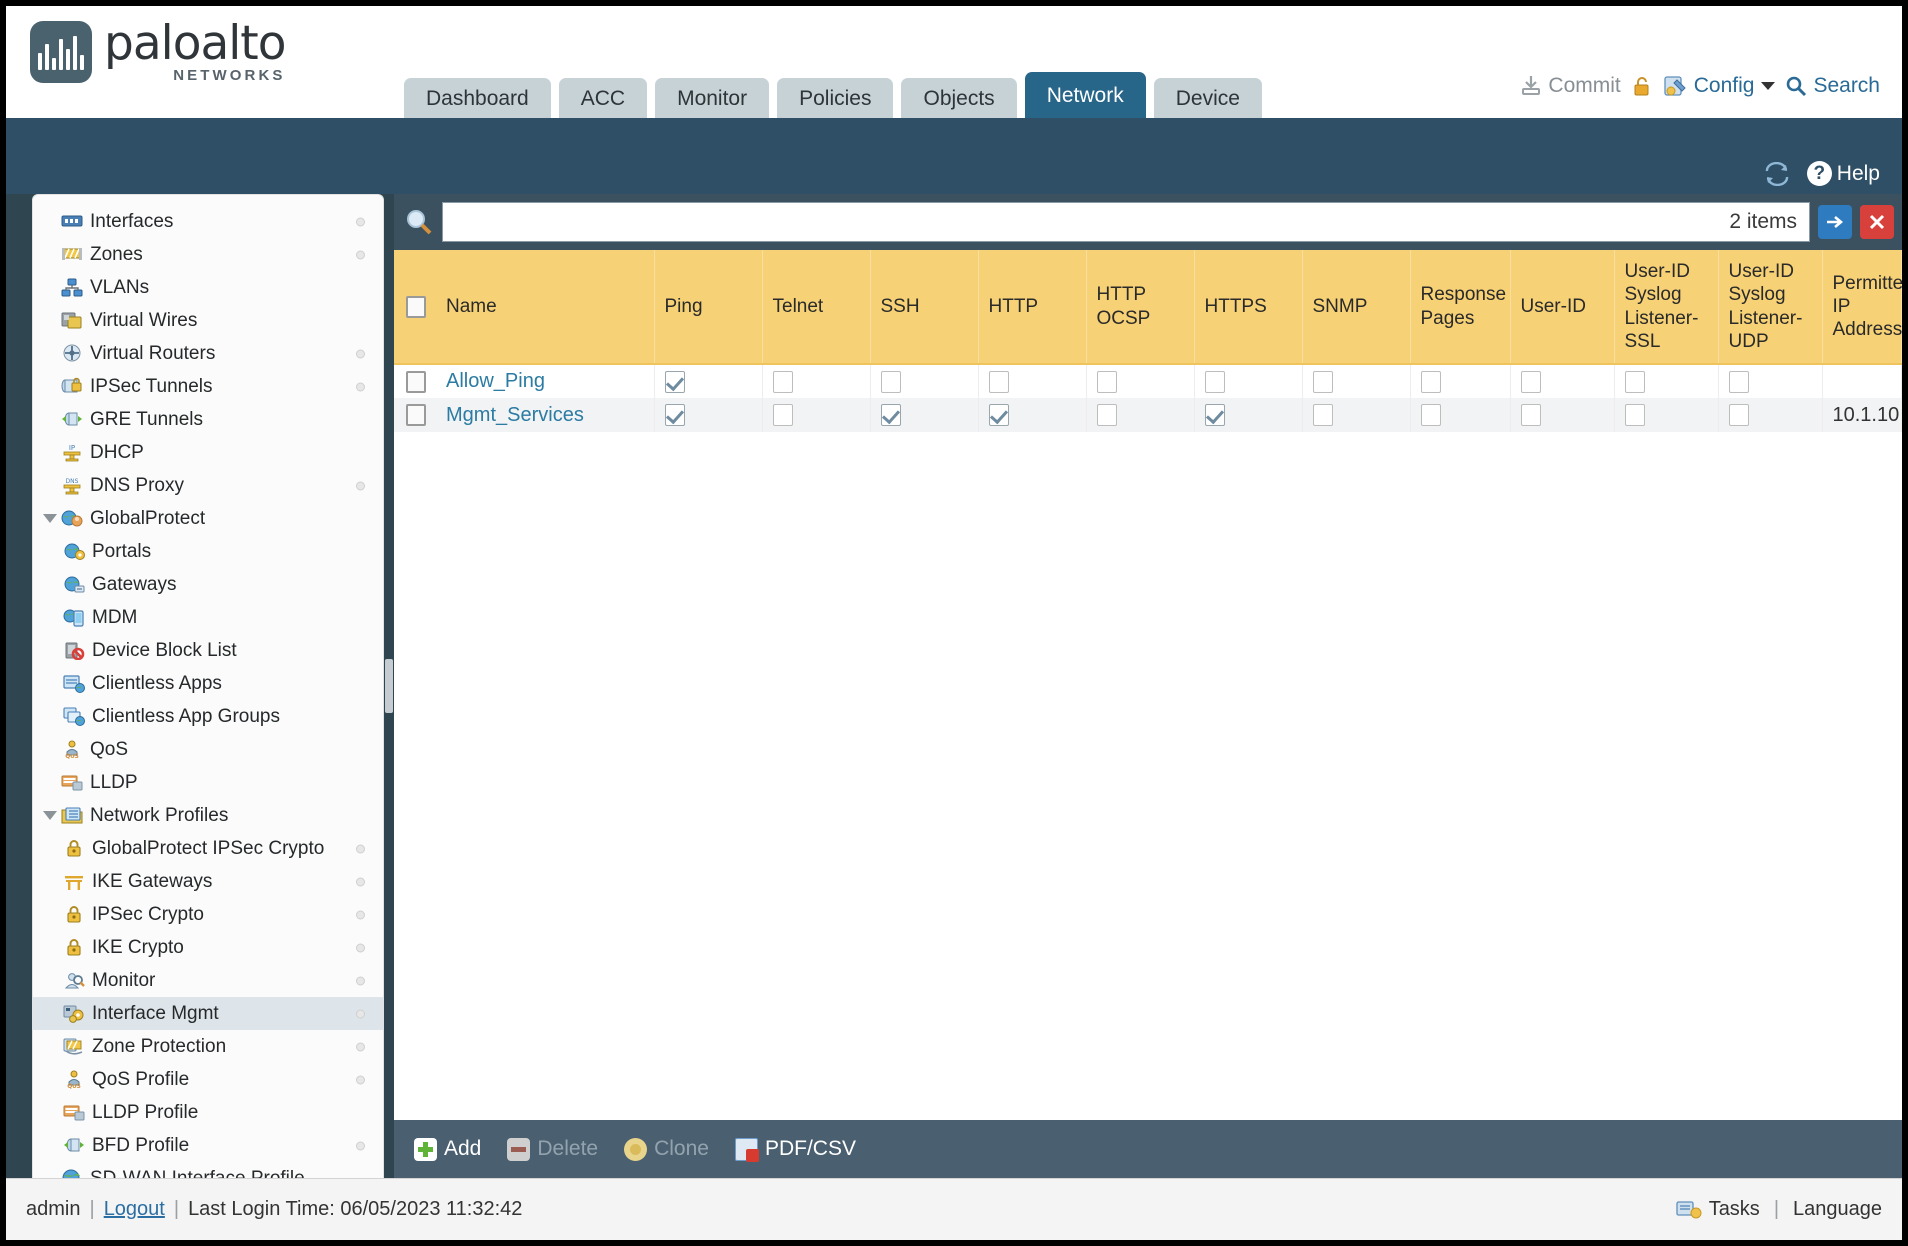 The image size is (1908, 1246). I want to click on sidebar-item-ike-crypto: IKE Crypto, so click(208, 947).